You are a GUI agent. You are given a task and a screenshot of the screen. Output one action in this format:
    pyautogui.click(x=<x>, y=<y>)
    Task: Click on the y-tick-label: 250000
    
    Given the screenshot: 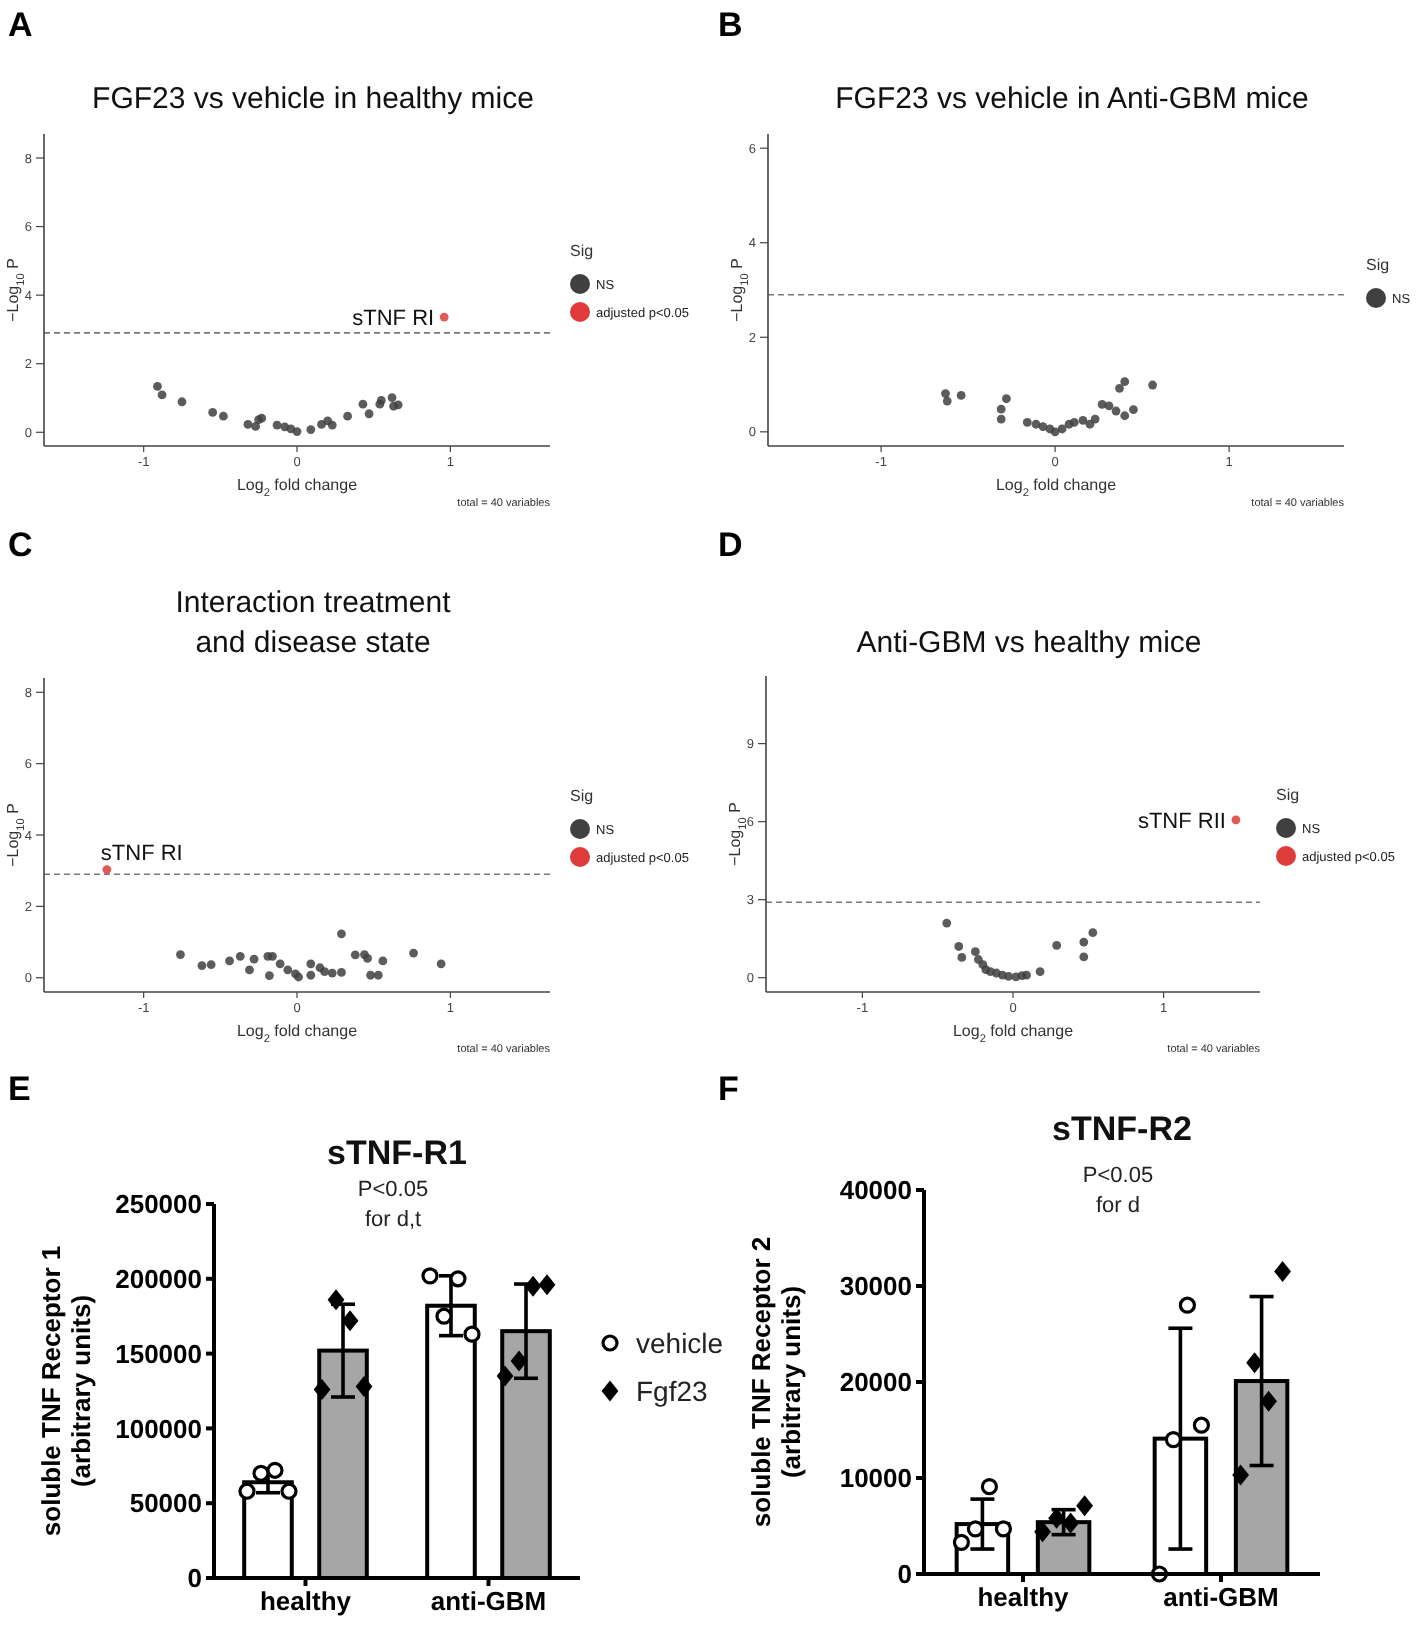 What is the action you would take?
    pyautogui.click(x=158, y=1204)
    